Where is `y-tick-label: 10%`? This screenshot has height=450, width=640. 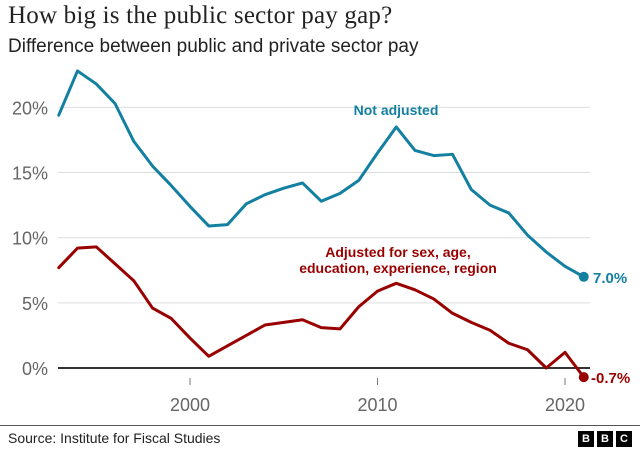 y-tick-label: 10% is located at coordinates (30, 239).